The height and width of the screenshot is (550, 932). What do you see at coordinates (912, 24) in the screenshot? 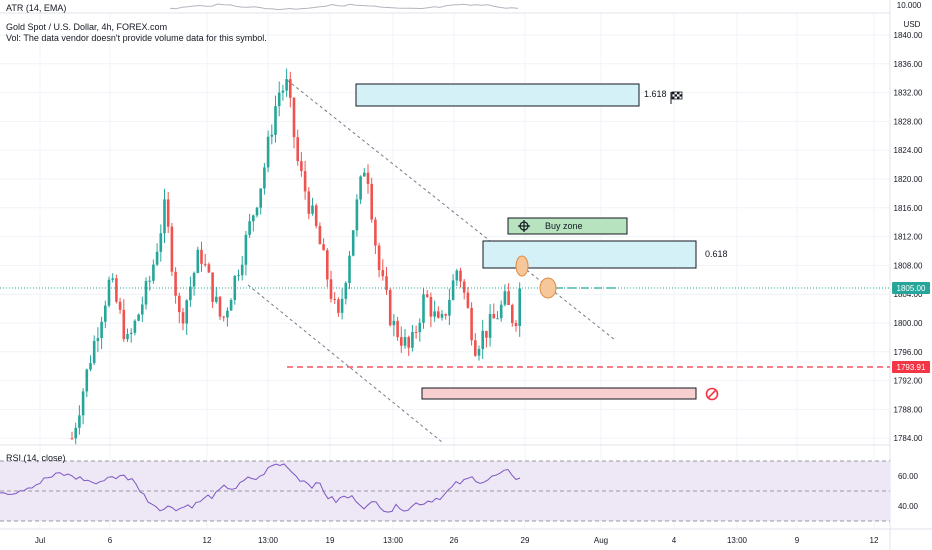
I see `currency-label: USD` at bounding box center [912, 24].